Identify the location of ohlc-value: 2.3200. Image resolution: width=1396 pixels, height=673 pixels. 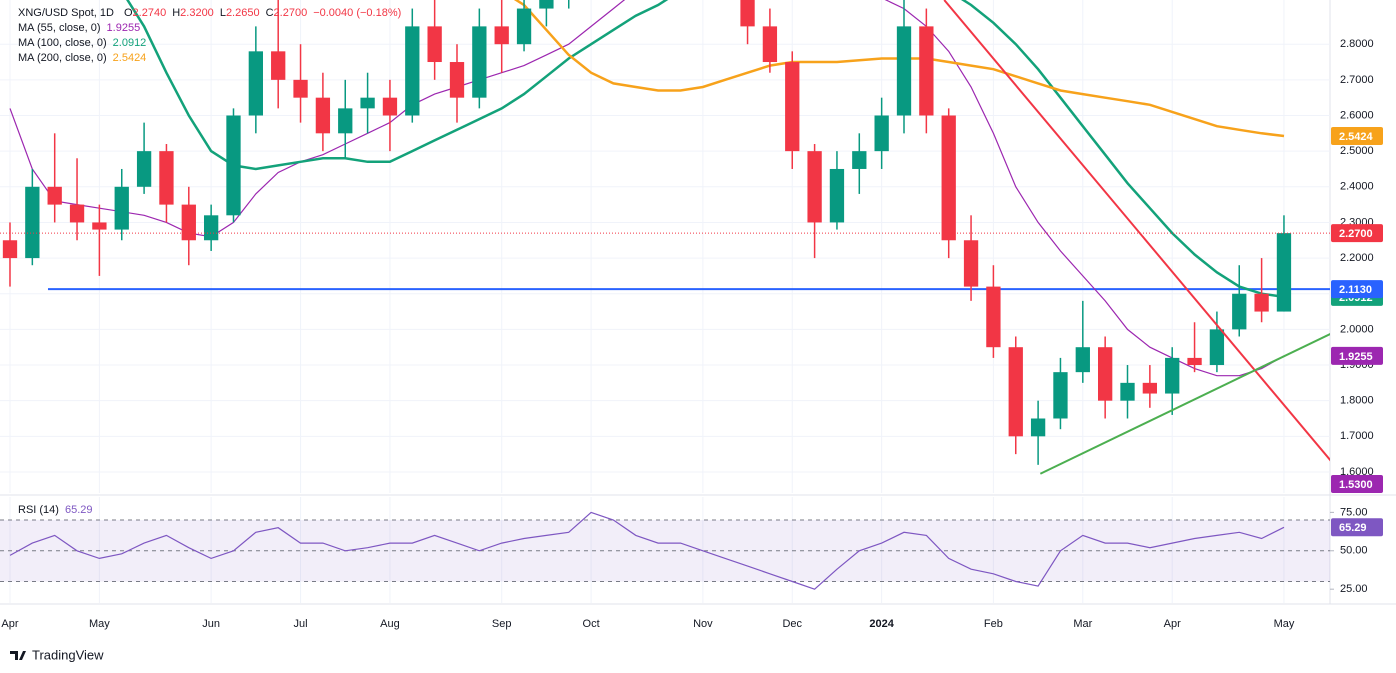
(197, 13).